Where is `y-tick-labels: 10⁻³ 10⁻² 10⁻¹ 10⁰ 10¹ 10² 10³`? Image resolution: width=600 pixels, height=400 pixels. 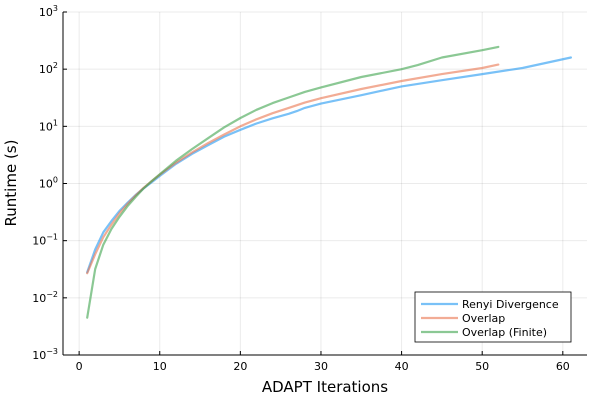 y-tick-labels: 10⁻³ 10⁻² 10⁻¹ 10⁰ 10¹ 10² 10³ is located at coordinates (49, 183).